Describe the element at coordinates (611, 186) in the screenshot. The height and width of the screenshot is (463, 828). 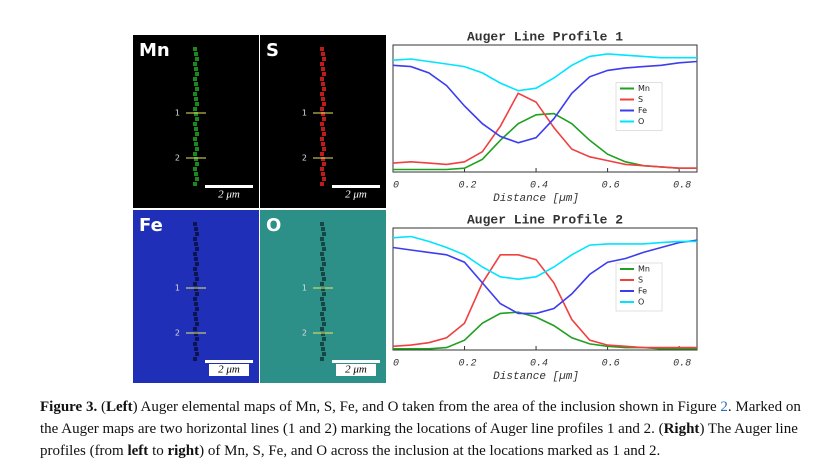
I see `x-tick-label: 0.6` at that location.